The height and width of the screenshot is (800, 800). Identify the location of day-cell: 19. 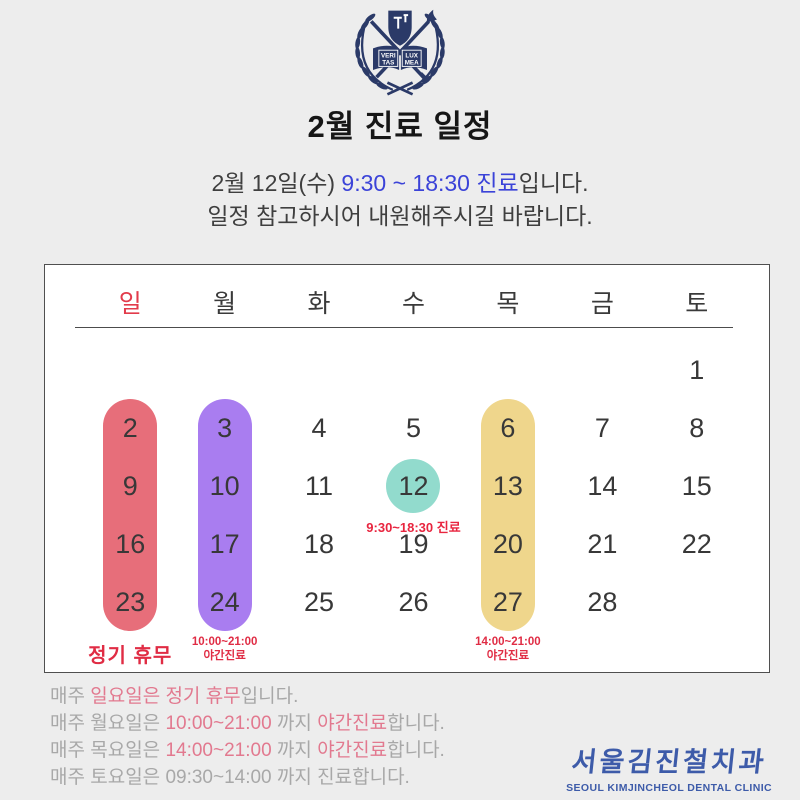
(413, 543).